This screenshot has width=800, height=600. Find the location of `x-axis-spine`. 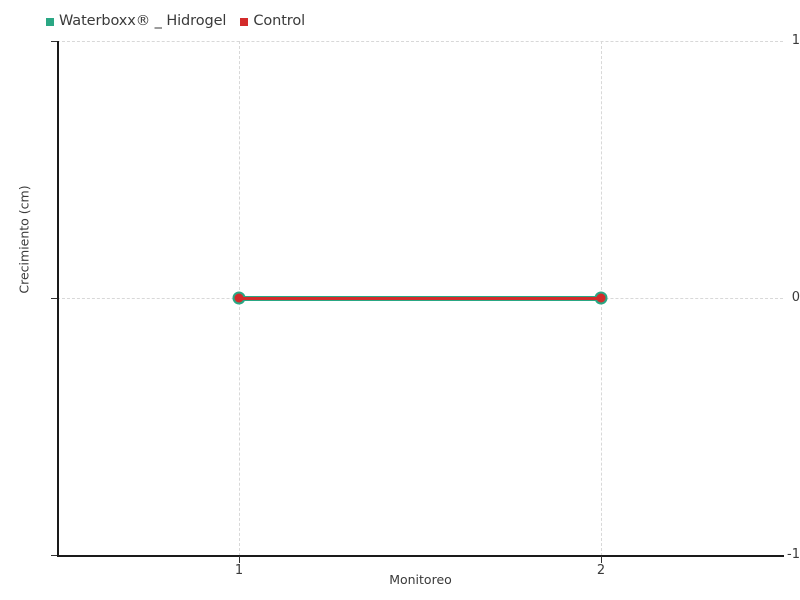

x-axis-spine is located at coordinates (420, 556).